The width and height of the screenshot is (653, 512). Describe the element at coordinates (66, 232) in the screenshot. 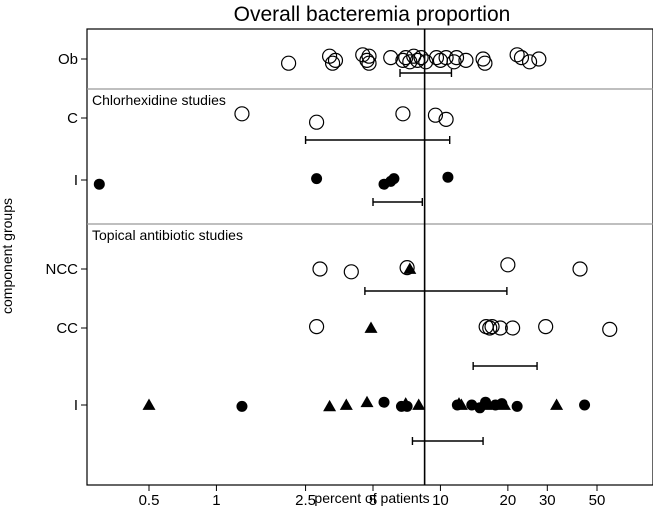

I see `y-axis: Ob C I NCC CC I` at that location.